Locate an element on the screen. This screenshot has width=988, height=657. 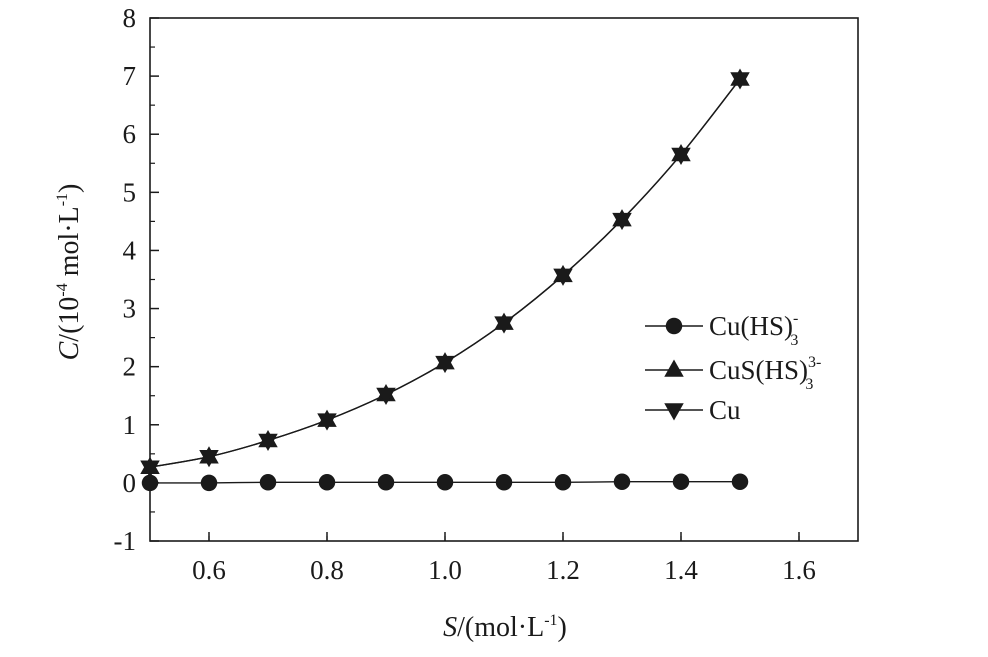
y-tick-label: 2 is located at coordinates (130, 367).